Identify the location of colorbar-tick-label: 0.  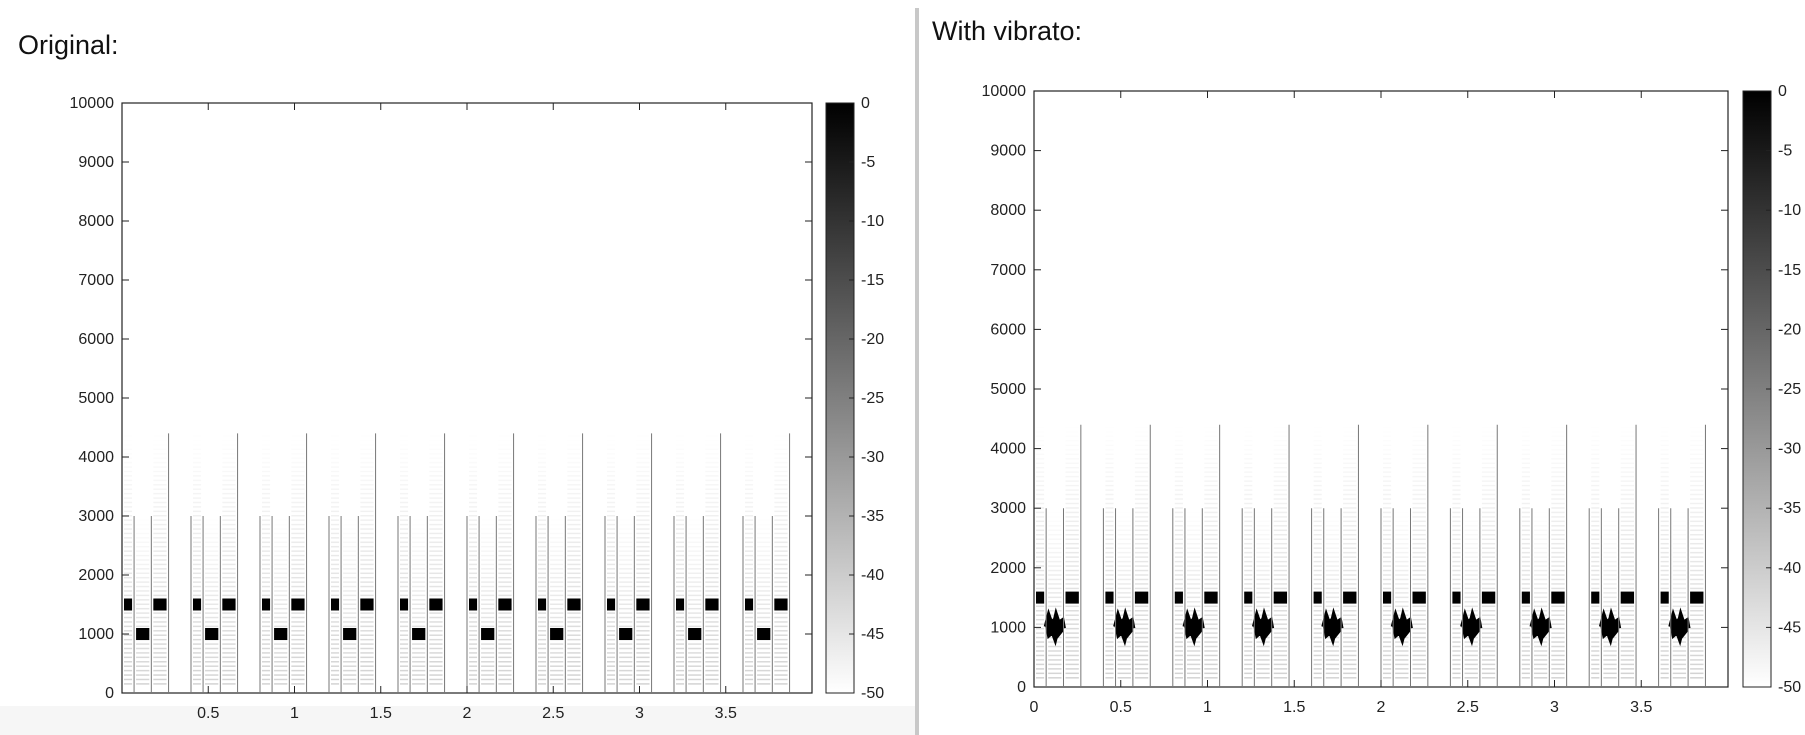
(865, 103).